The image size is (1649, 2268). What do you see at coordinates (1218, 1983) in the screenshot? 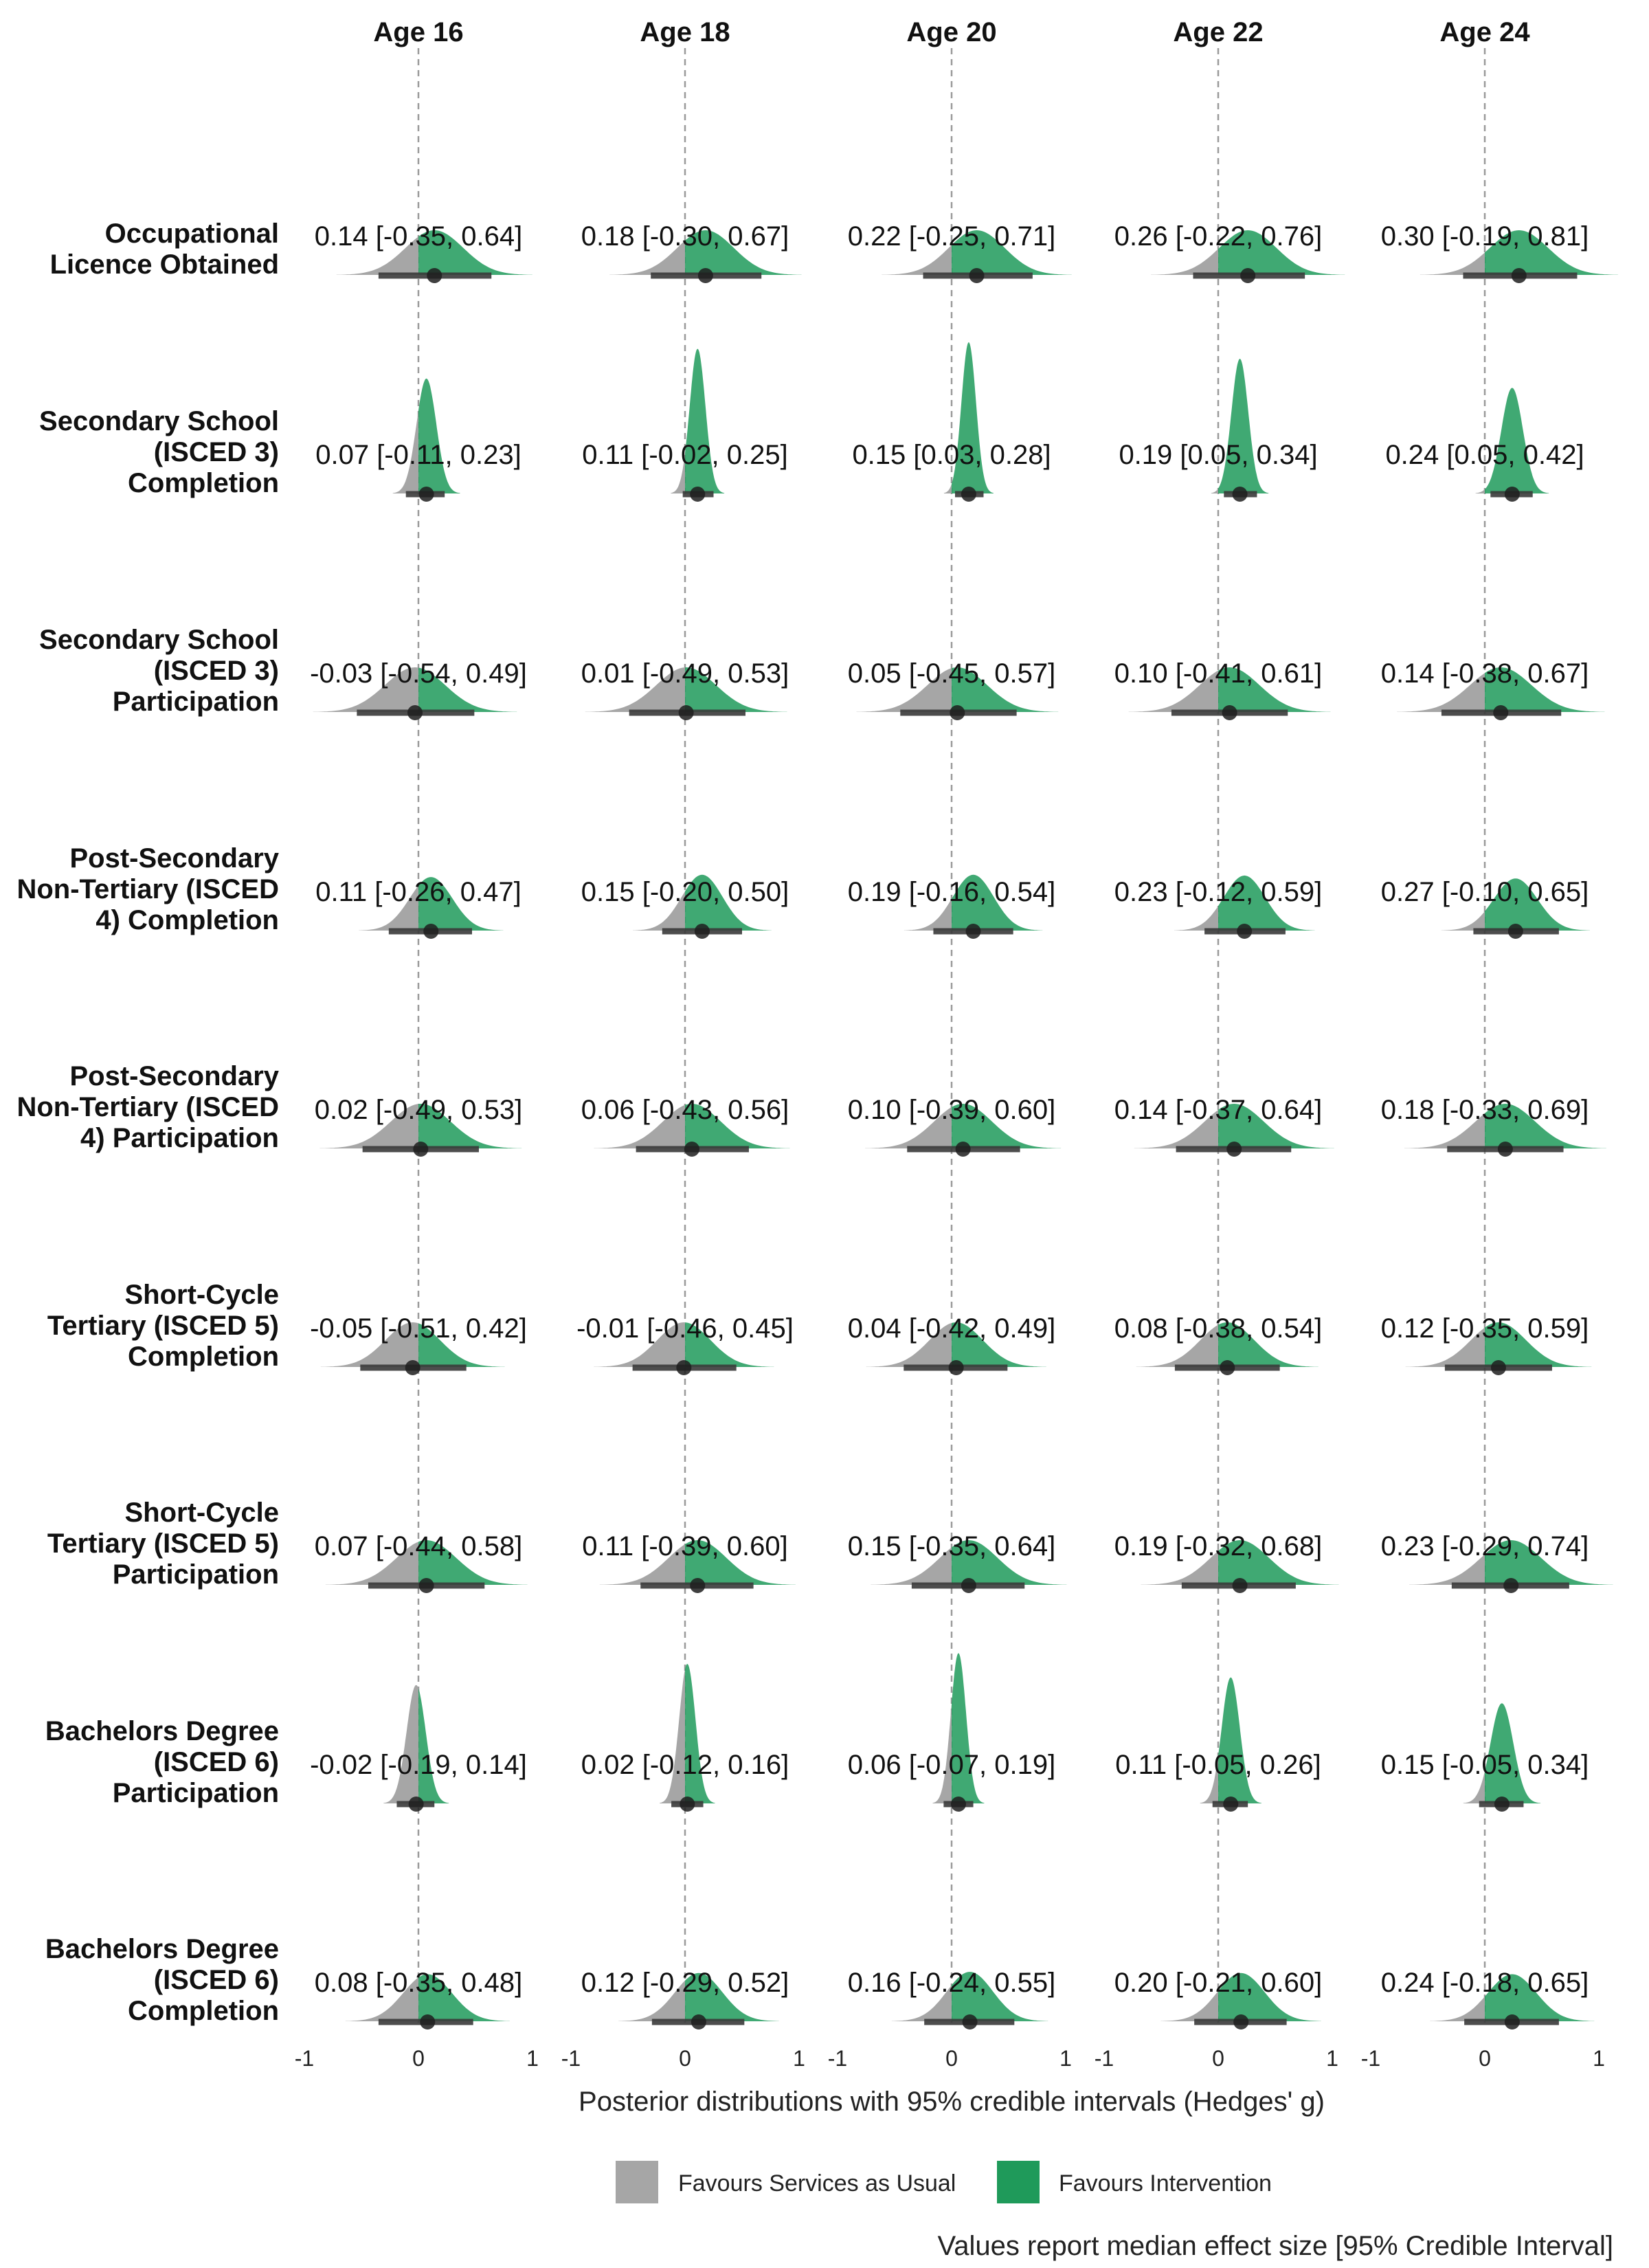
I see `estimate-label: 0.20 [-0.21, 0.60]` at bounding box center [1218, 1983].